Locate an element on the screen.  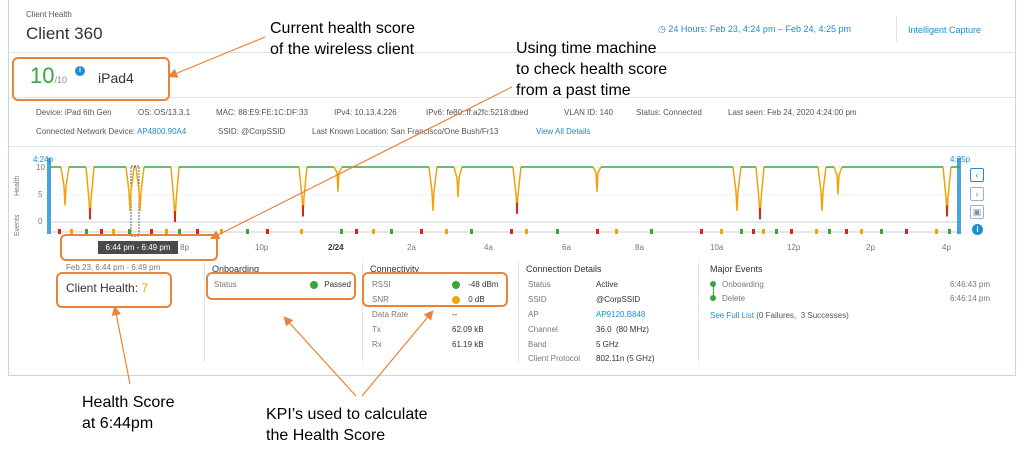
rx-label: Rx is located at coordinates (377, 344).